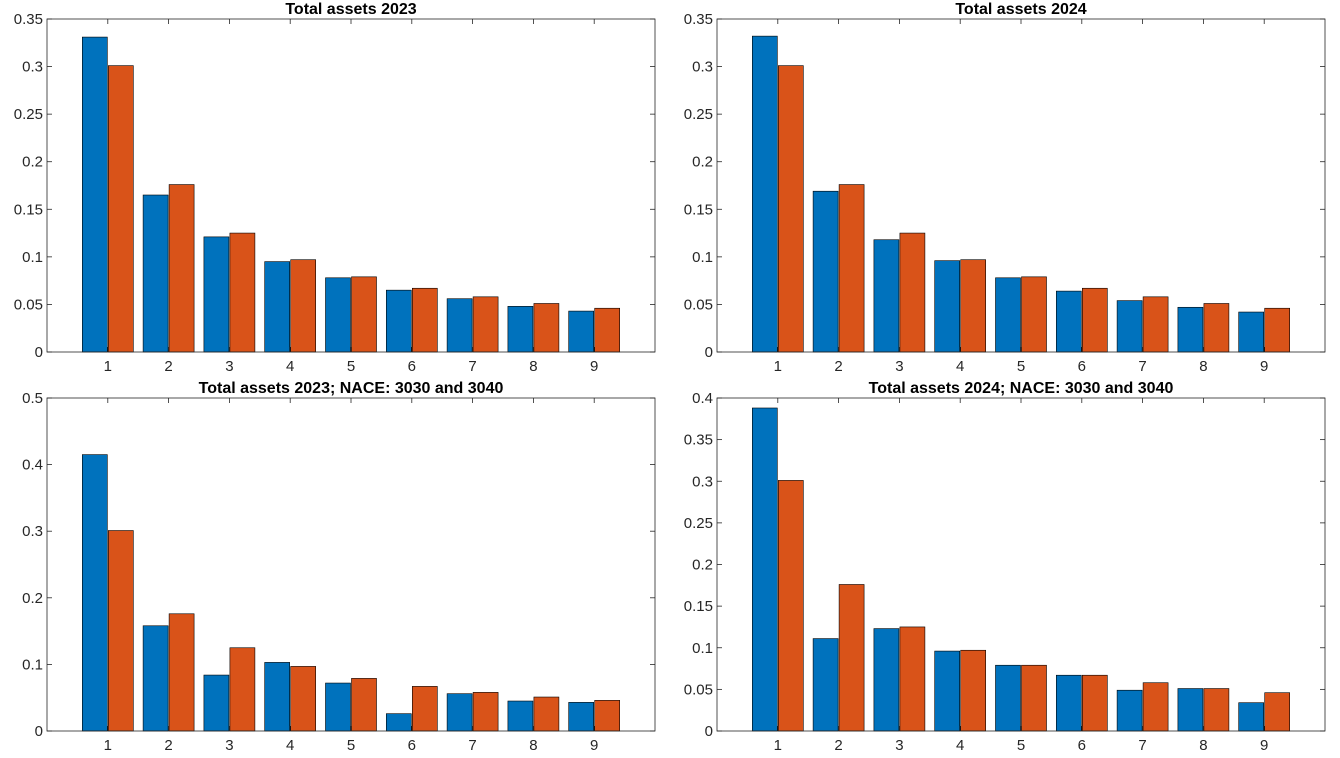 This screenshot has width=1340, height=758. I want to click on x-tick-label: 7, so click(1142, 366).